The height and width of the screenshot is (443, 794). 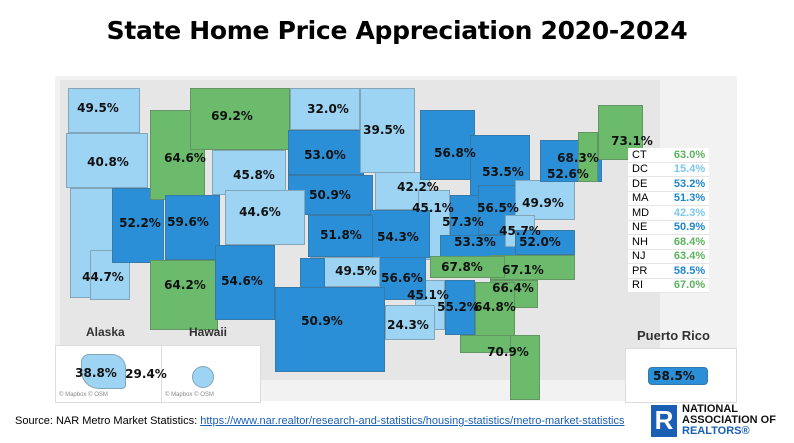 I want to click on state-code: NH, so click(x=641, y=242).